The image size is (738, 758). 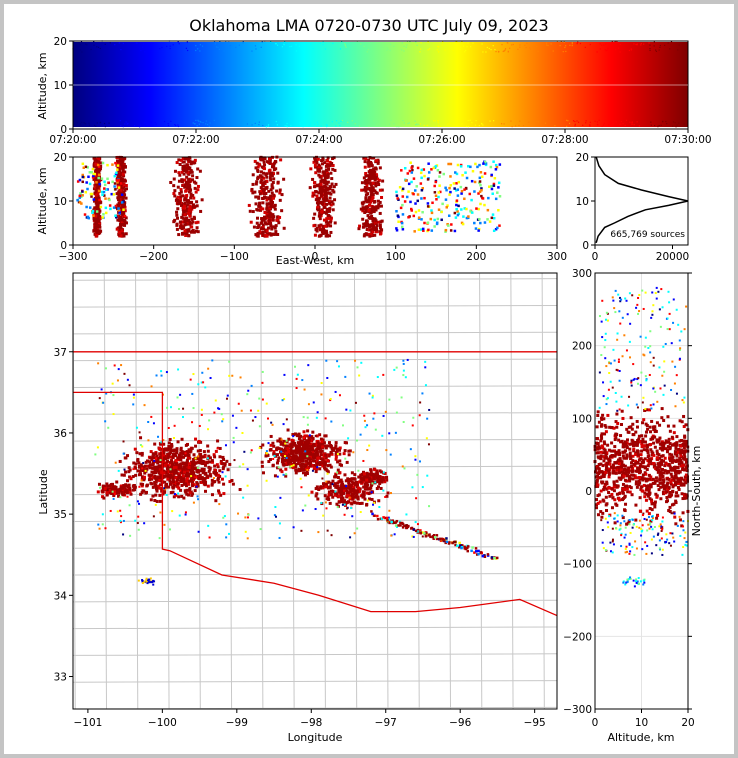 What do you see at coordinates (60, 42) in the screenshot?
I see `time-y-tick-label: 20` at bounding box center [60, 42].